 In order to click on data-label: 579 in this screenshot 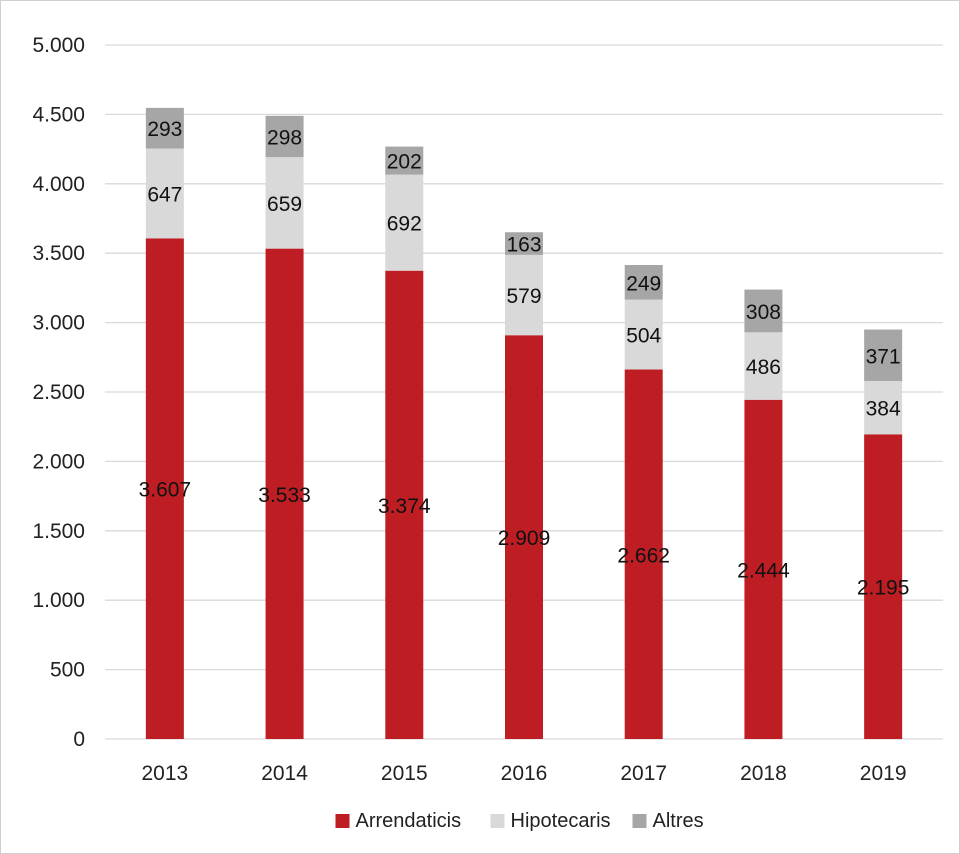, I will do `click(523, 296)`.